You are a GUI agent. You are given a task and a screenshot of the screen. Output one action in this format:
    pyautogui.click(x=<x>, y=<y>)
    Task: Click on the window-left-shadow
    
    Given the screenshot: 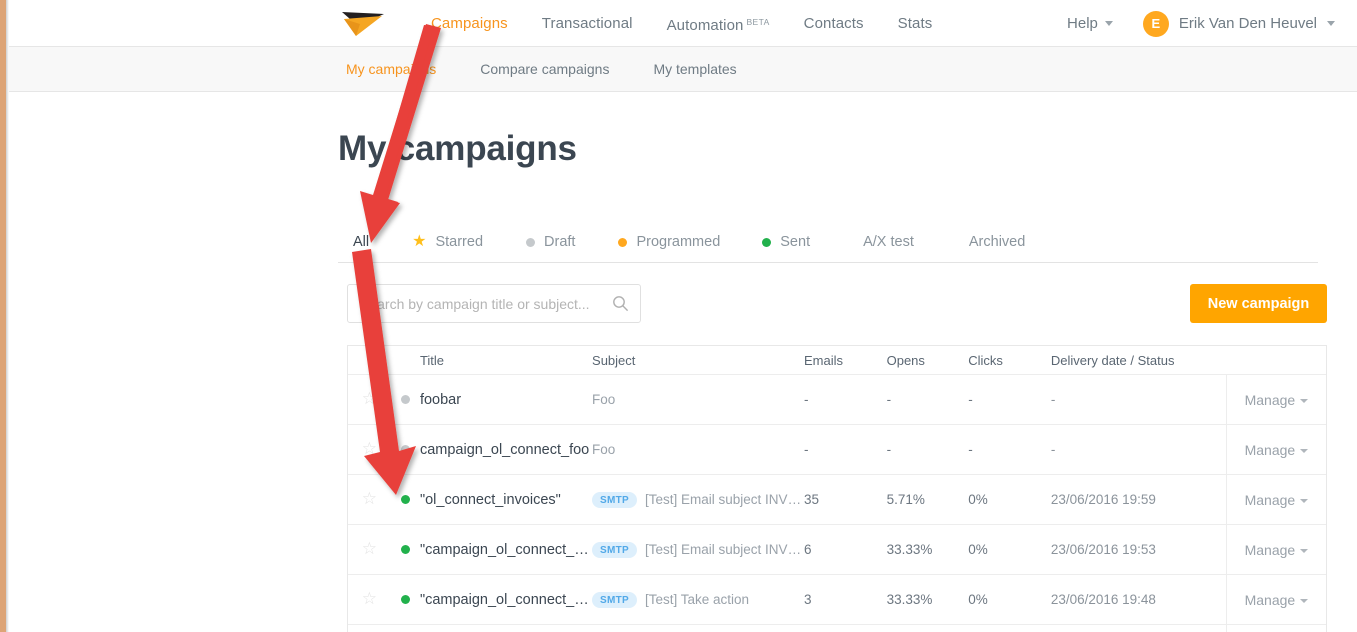 What is the action you would take?
    pyautogui.click(x=7, y=316)
    